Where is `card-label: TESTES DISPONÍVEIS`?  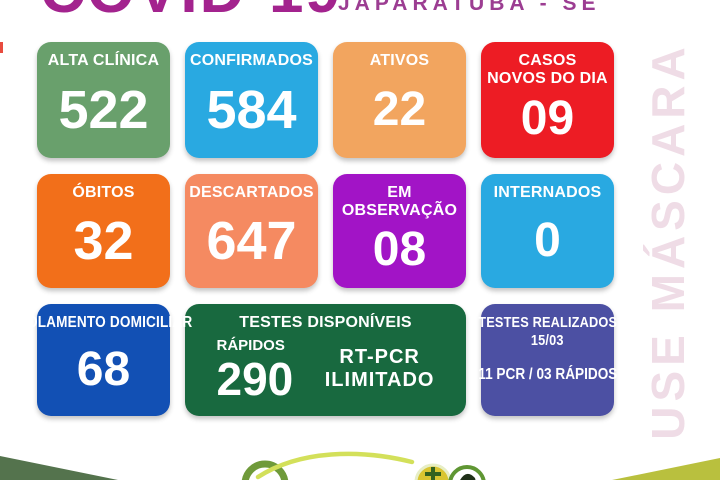 card-label: TESTES DISPONÍVEIS is located at coordinates (325, 322).